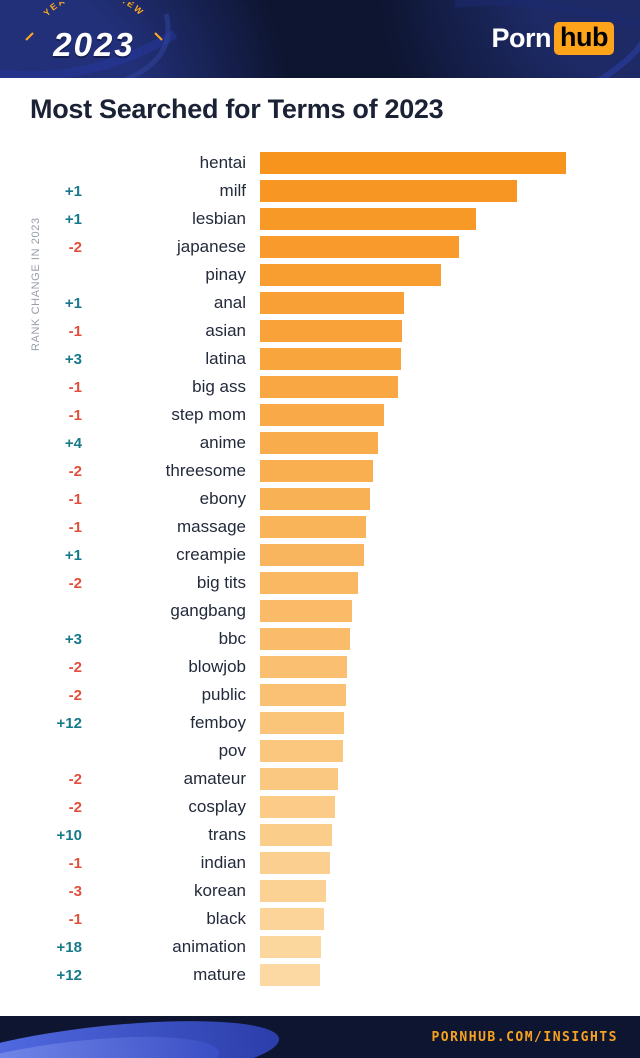  What do you see at coordinates (211, 246) in the screenshot?
I see `term-label: japanese` at bounding box center [211, 246].